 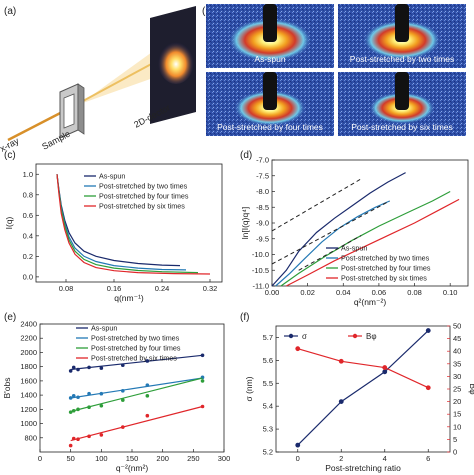 I want to click on saxs-image: Post-stretched by six times, so click(x=402, y=104).